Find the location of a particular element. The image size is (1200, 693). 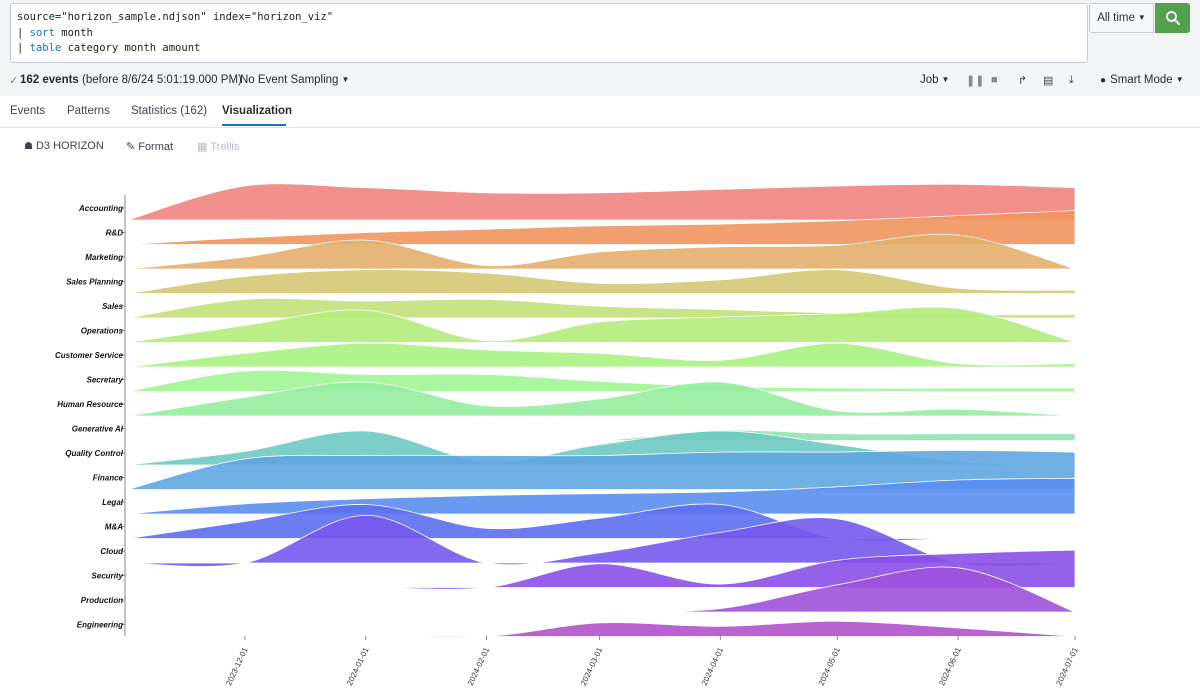

y-axis-label: Human Resource is located at coordinates (90, 404).